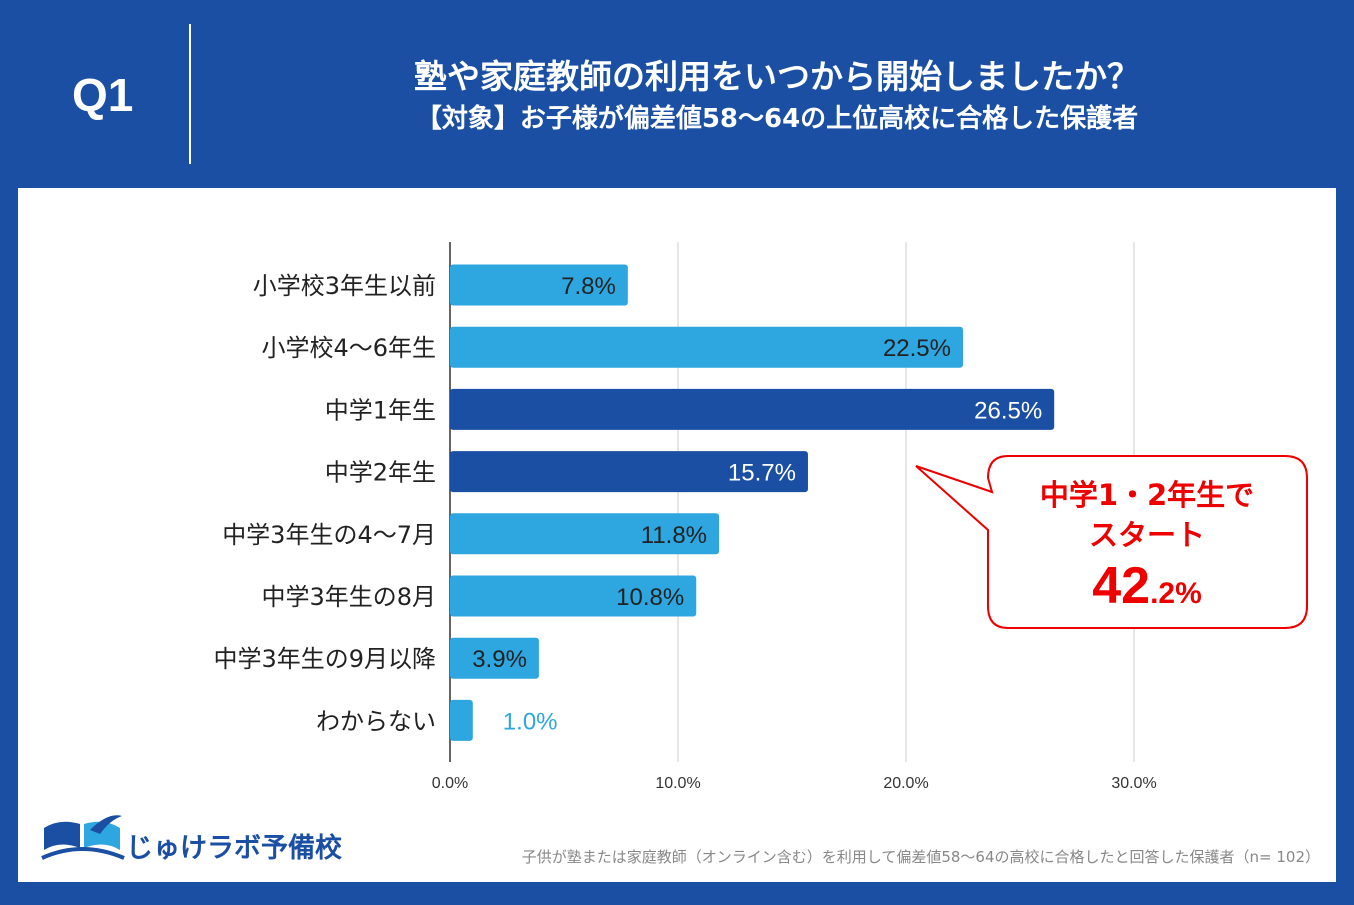 The height and width of the screenshot is (905, 1354). I want to click on category-label: 中学3年生の9月以降, so click(324, 659).